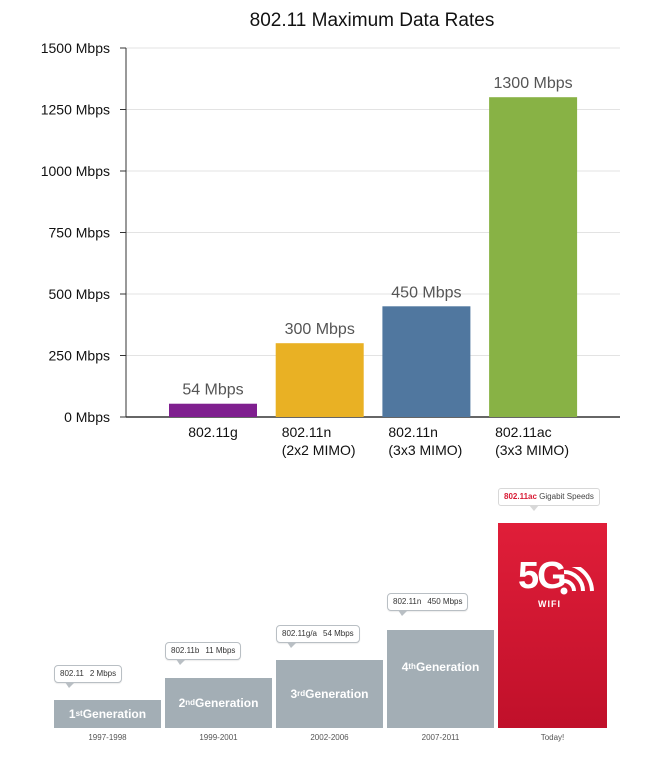 Image resolution: width=660 pixels, height=765 pixels. What do you see at coordinates (301, 693) in the screenshot?
I see `generation-ordinal-suffix: rd` at bounding box center [301, 693].